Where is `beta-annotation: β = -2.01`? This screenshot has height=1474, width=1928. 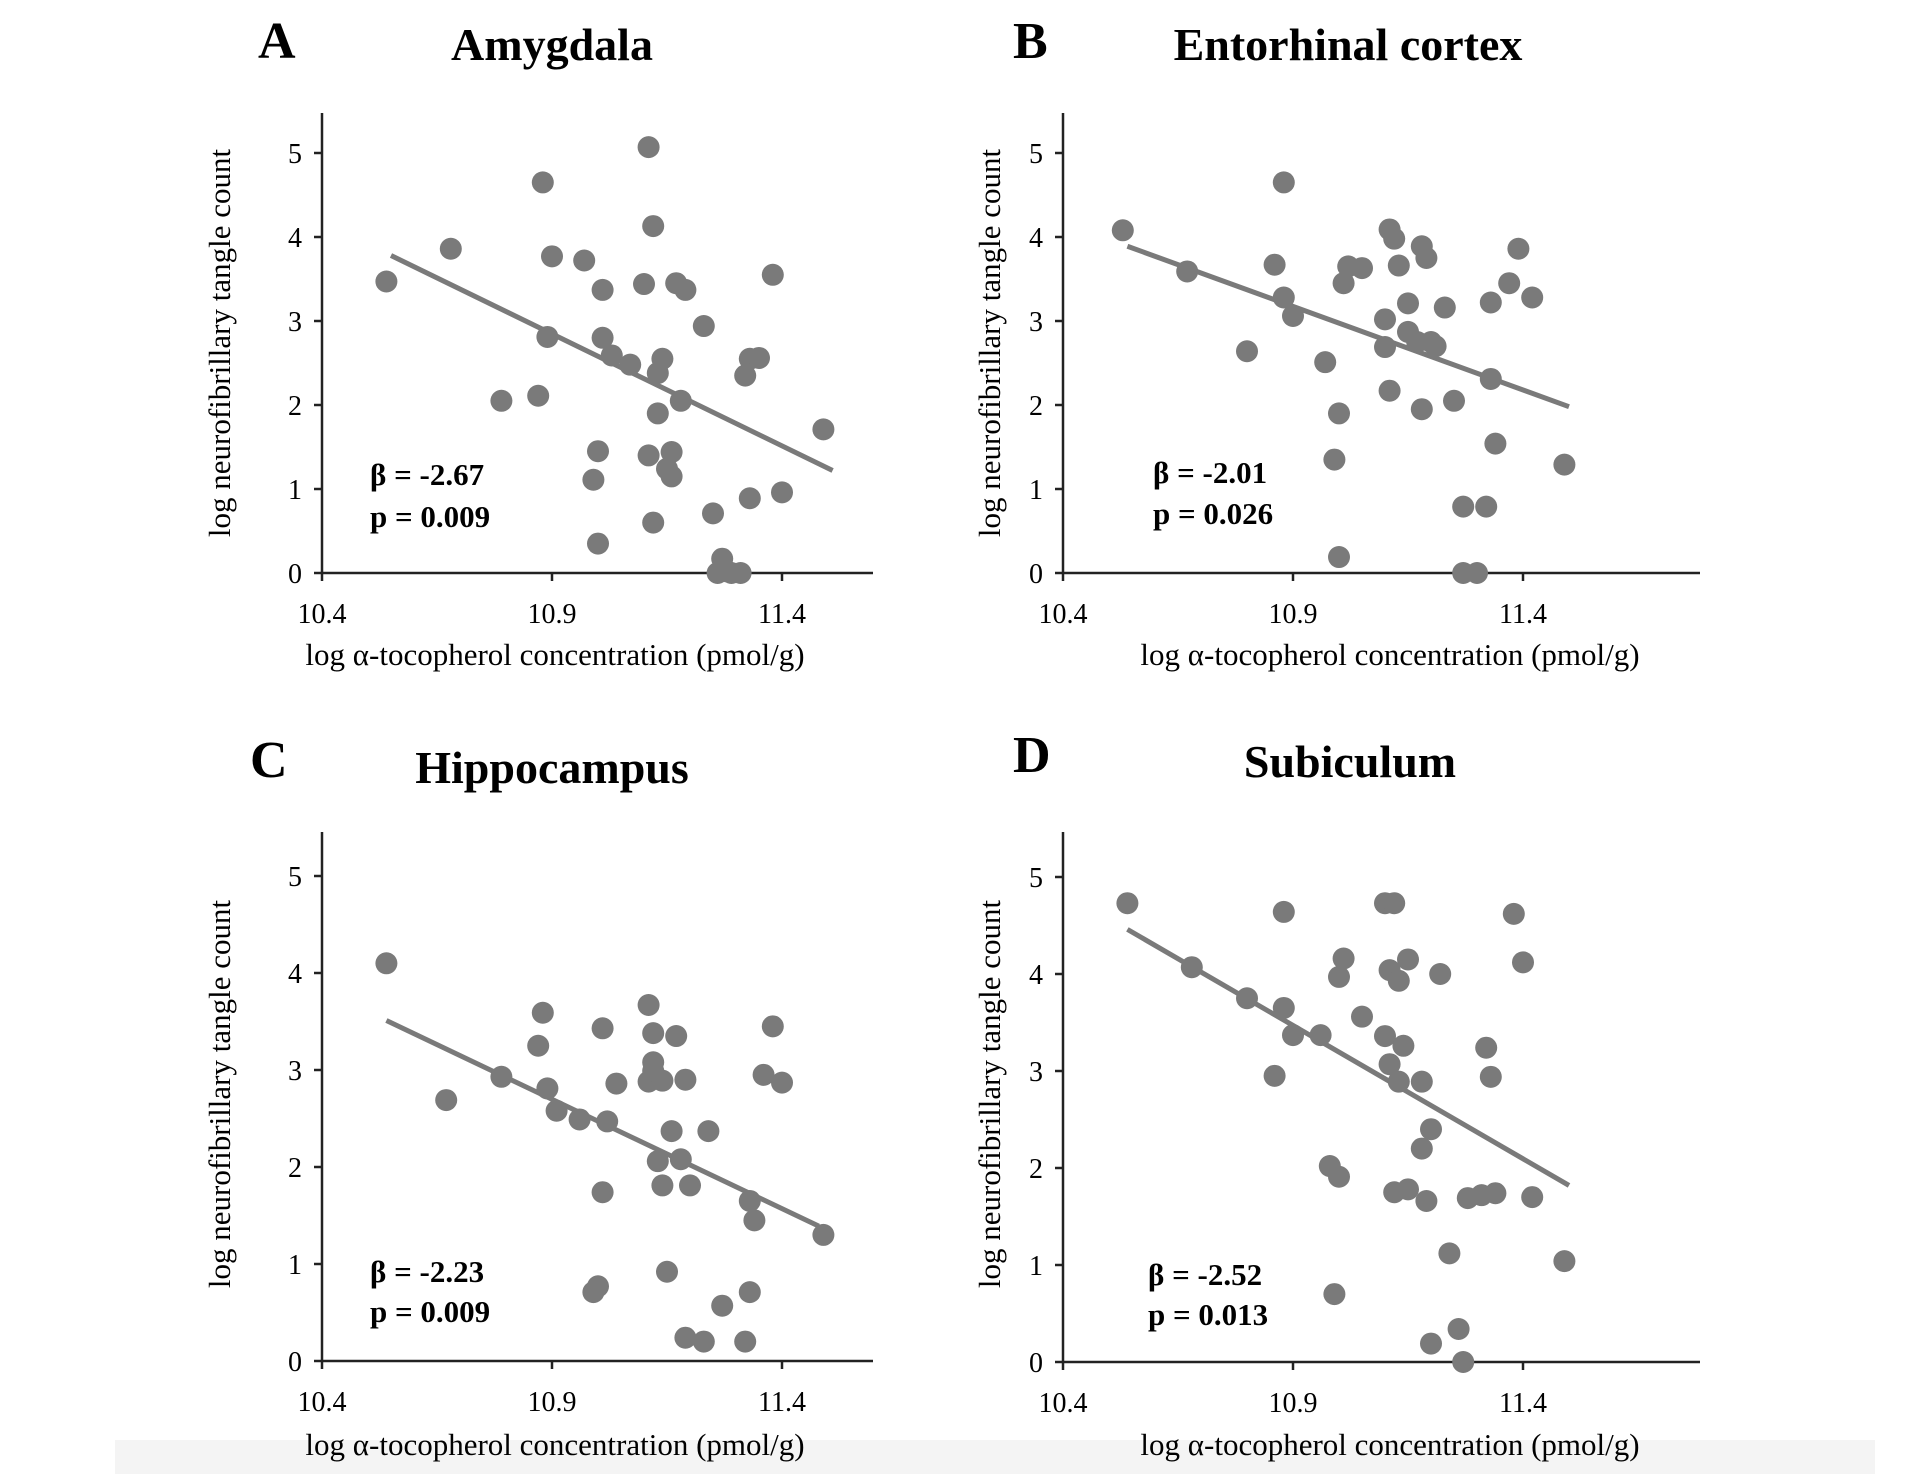 beta-annotation: β = -2.01 is located at coordinates (1210, 472).